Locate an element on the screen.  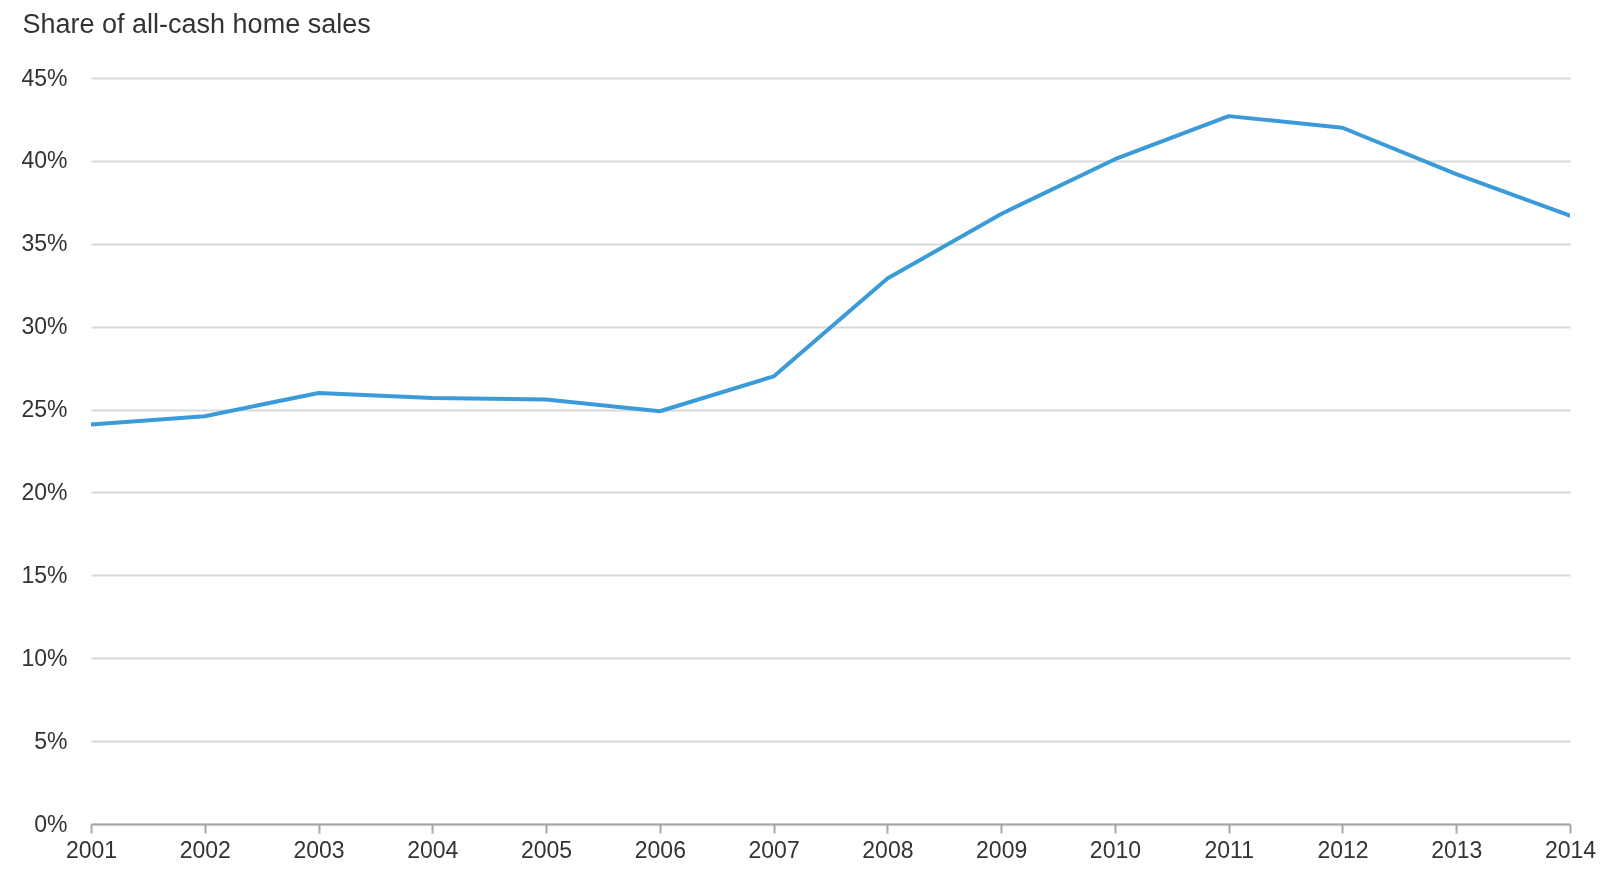
x-tick-label: 2011 is located at coordinates (1229, 849).